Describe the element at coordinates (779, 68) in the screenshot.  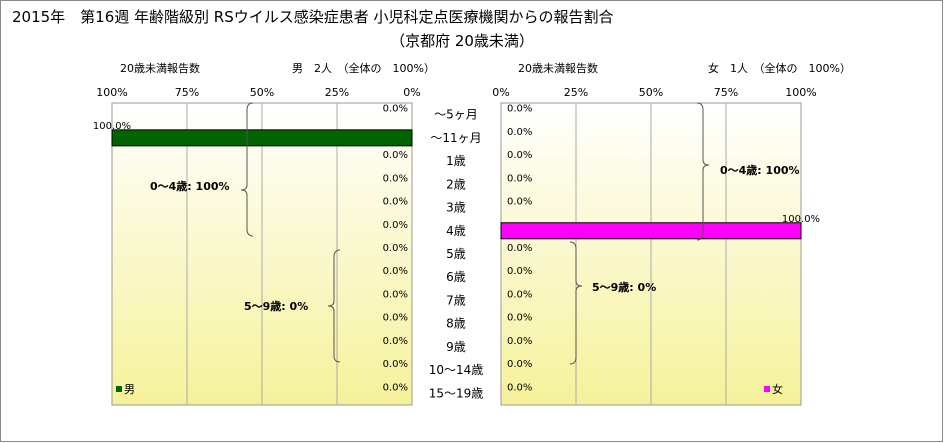
I see `female-total-header: 女 1人 （全体の 100%）` at that location.